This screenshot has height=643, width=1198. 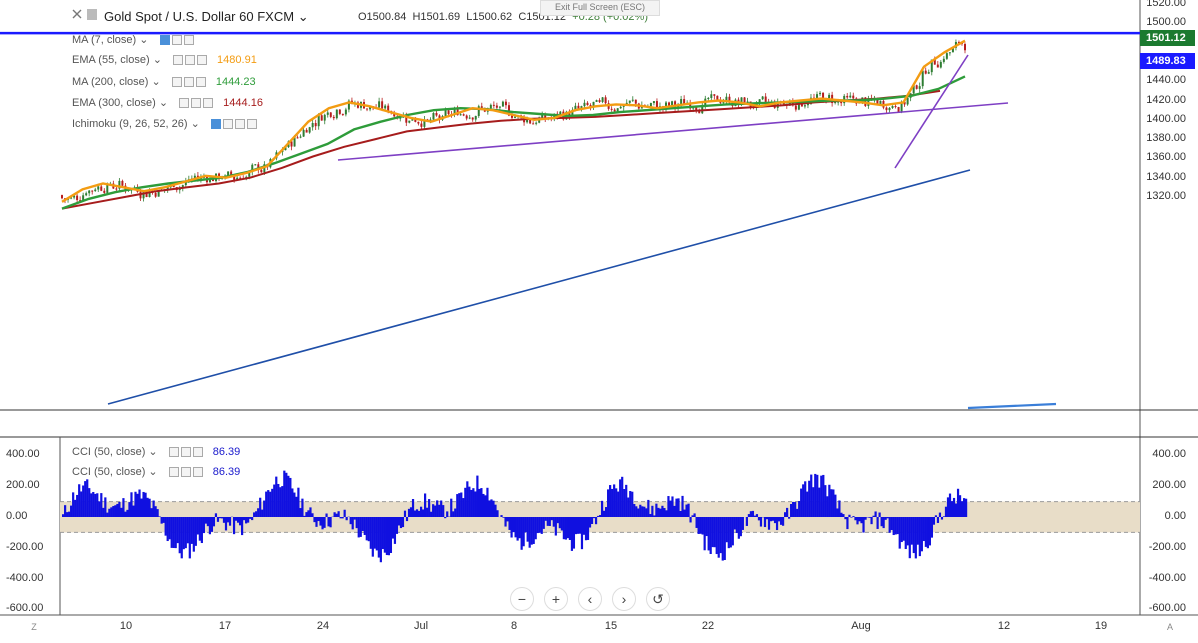 I want to click on symbol-title: Gold Spot / U.S. Dollar 60 FXCM ⌄, so click(x=206, y=17).